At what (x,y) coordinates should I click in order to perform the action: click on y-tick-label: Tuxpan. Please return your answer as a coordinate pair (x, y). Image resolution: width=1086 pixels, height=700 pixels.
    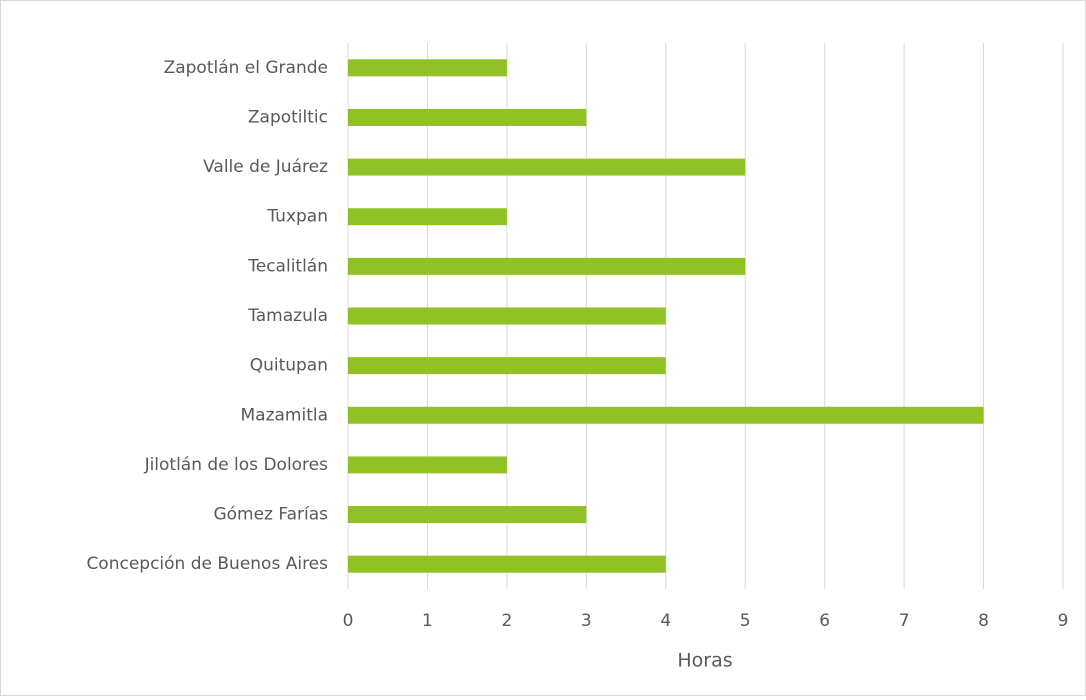
    Looking at the image, I should click on (297, 217).